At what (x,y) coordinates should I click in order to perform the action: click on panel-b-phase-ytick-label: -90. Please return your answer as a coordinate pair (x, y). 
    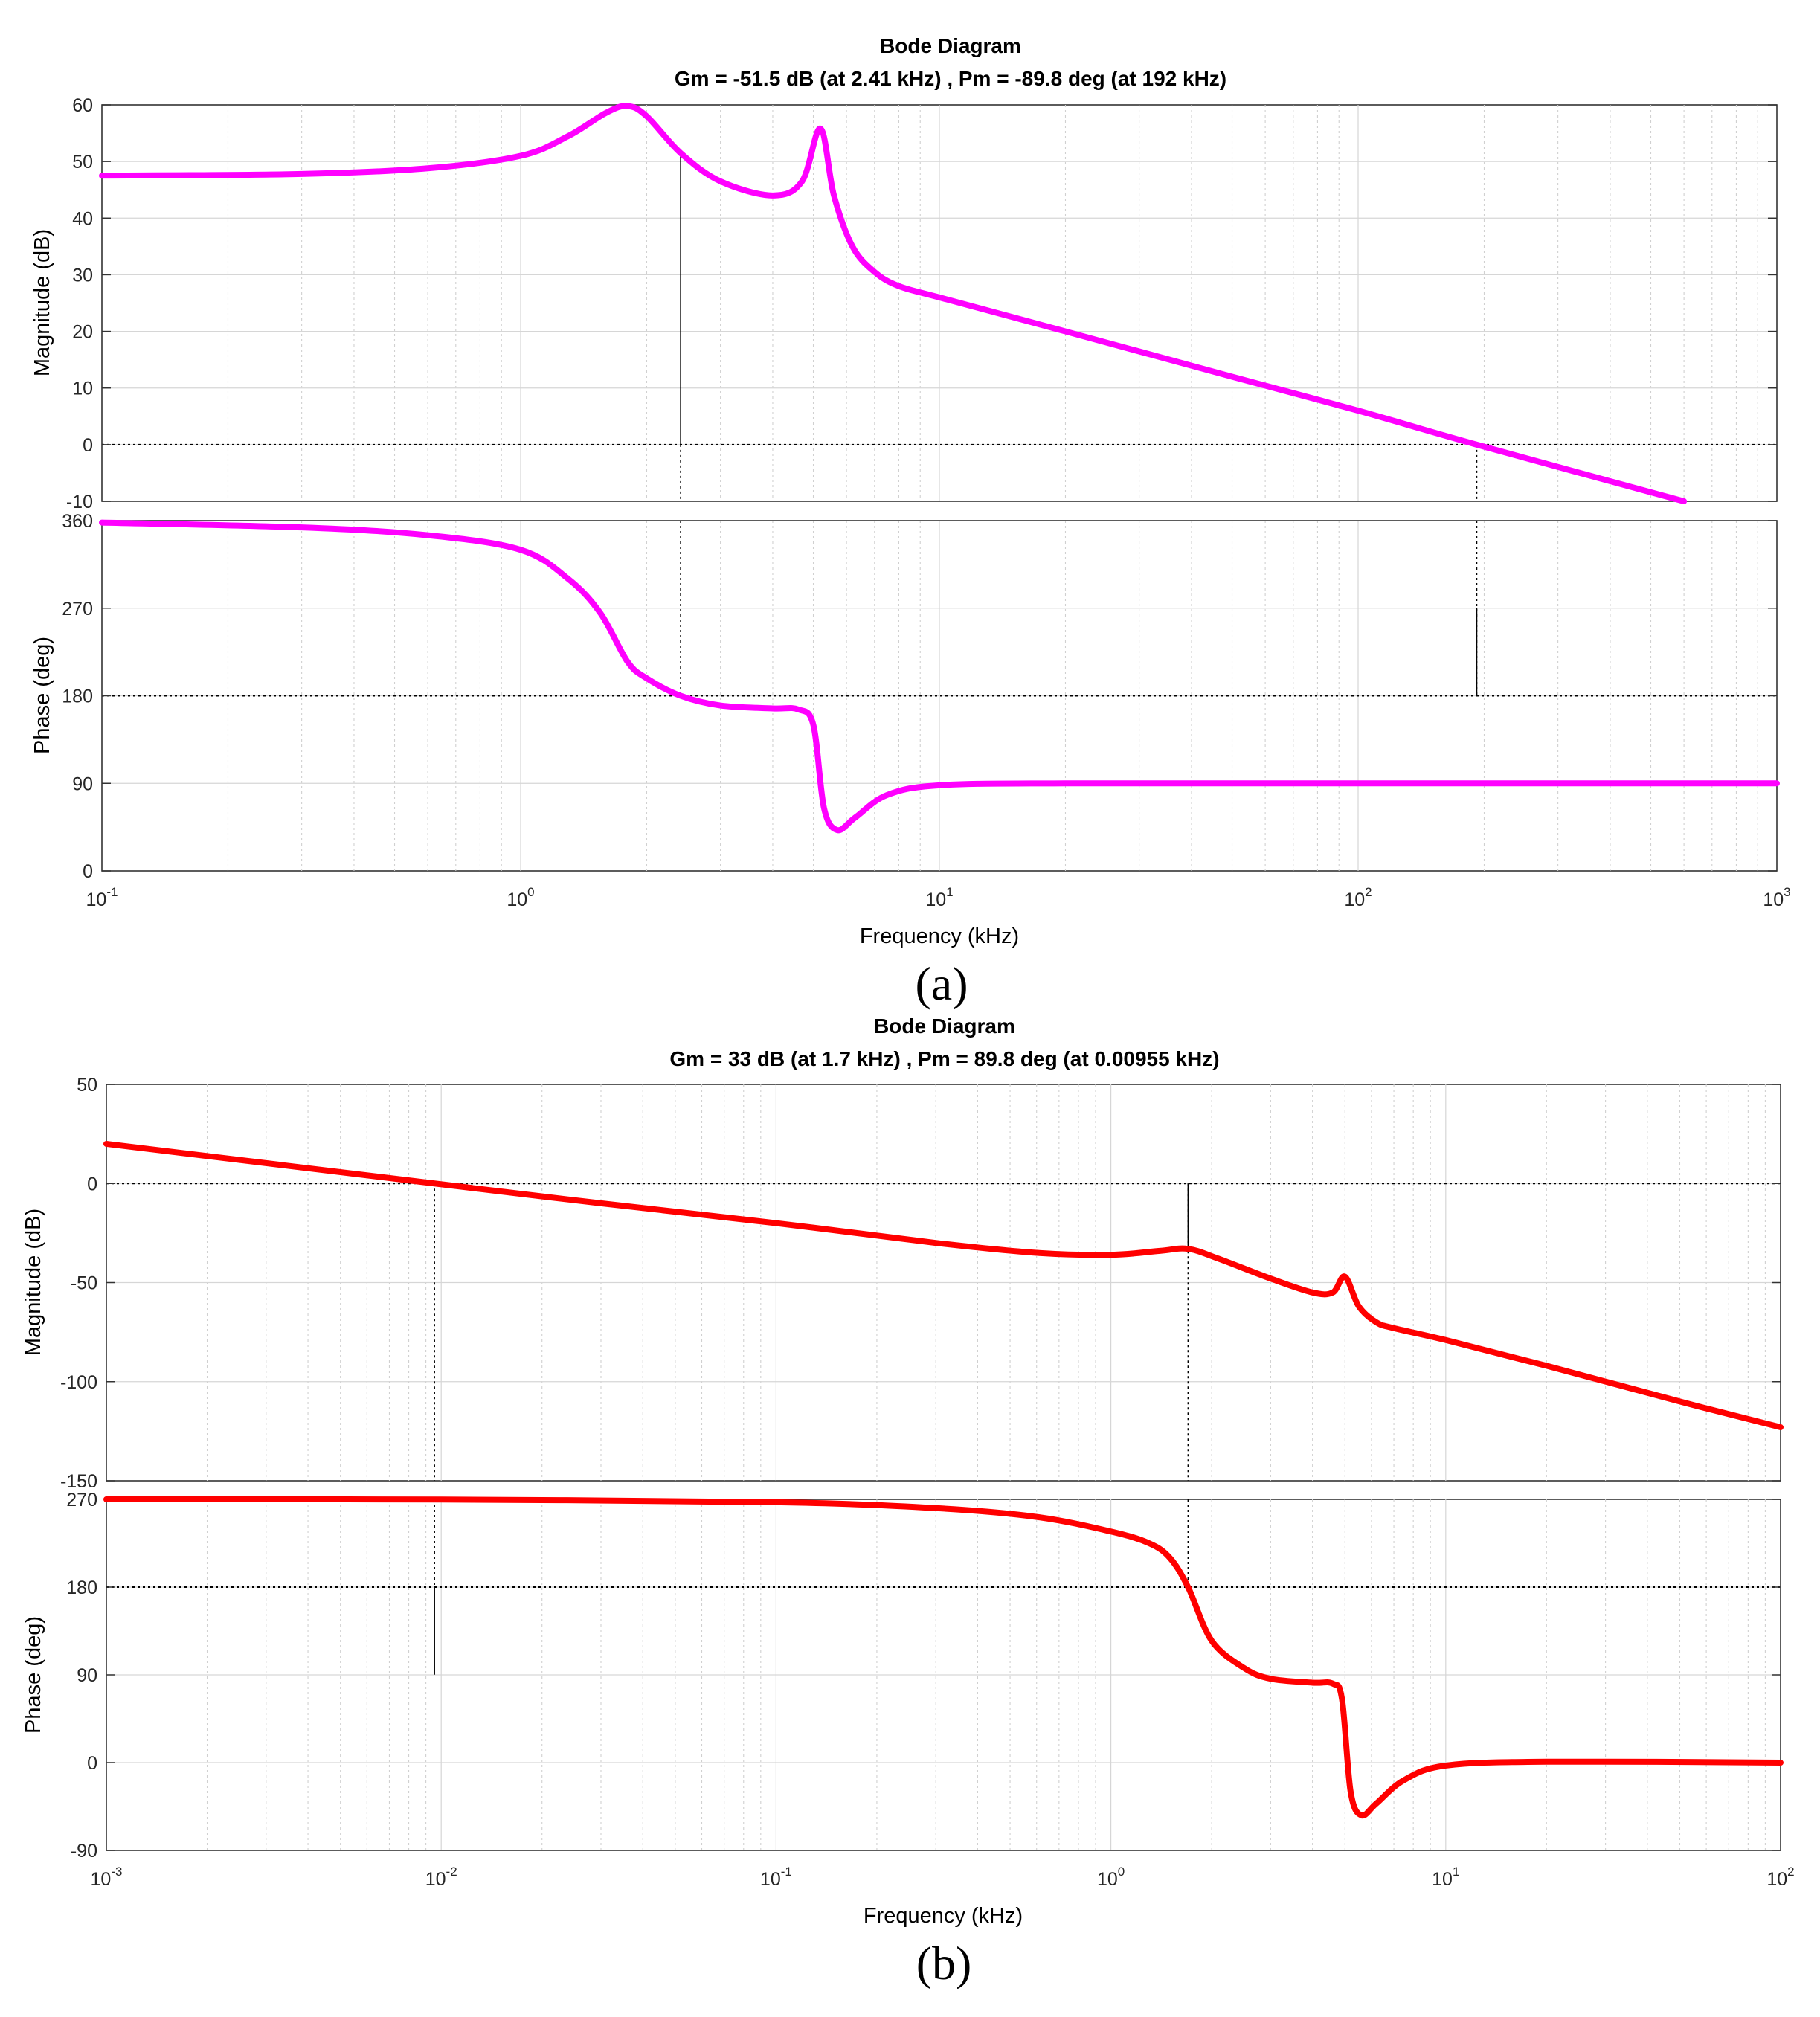
    Looking at the image, I should click on (84, 1851).